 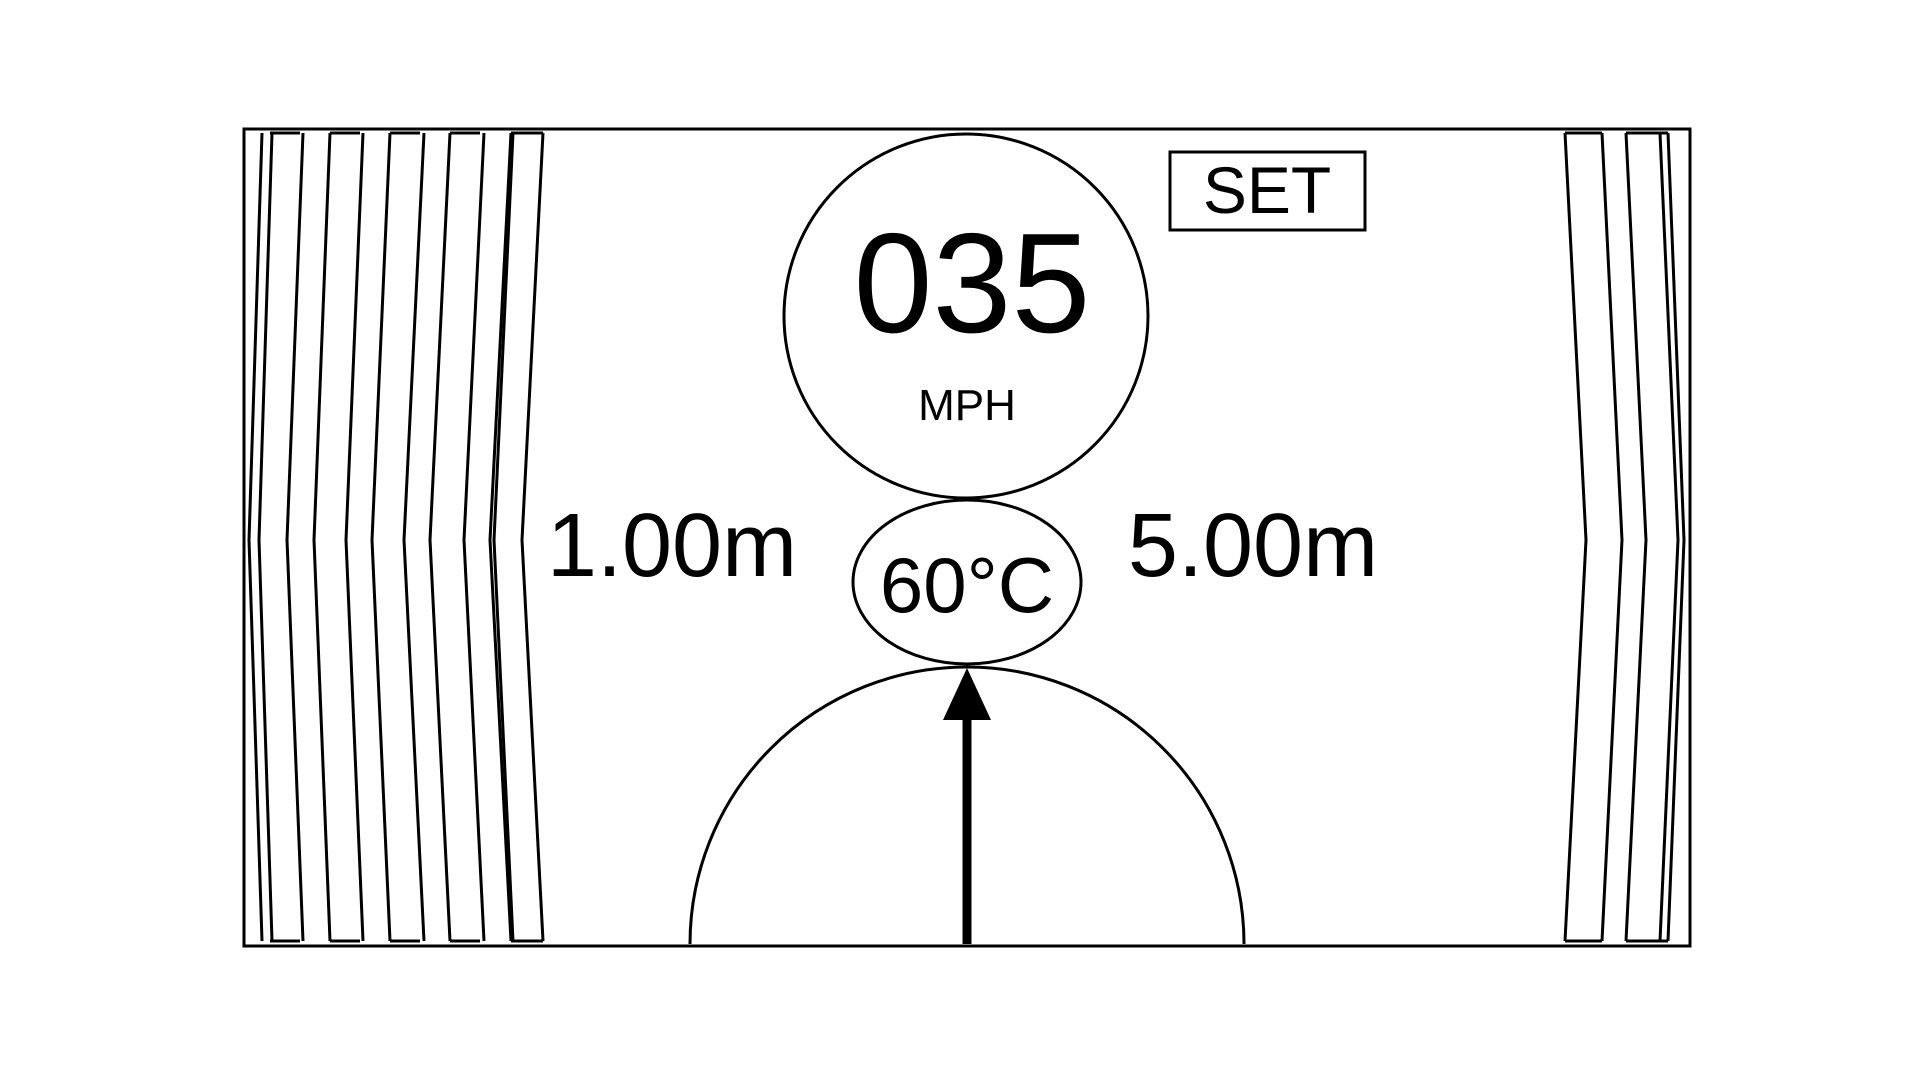 I want to click on up-arrow-icon, so click(x=967, y=806).